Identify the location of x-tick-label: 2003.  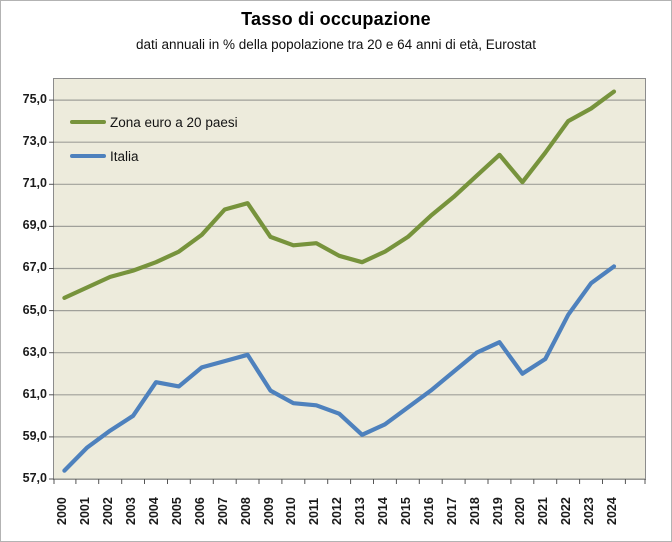
(131, 511).